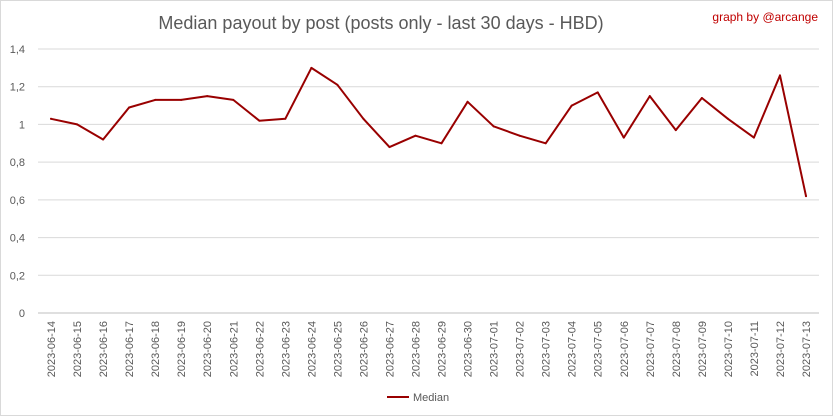 This screenshot has width=833, height=416. I want to click on x-tick-label: 2023-06-28, so click(416, 349).